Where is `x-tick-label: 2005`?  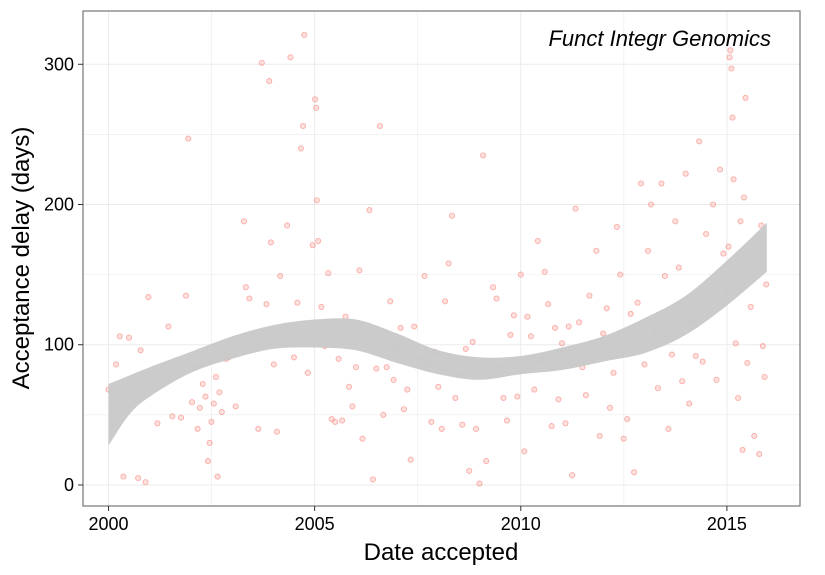 x-tick-label: 2005 is located at coordinates (315, 524).